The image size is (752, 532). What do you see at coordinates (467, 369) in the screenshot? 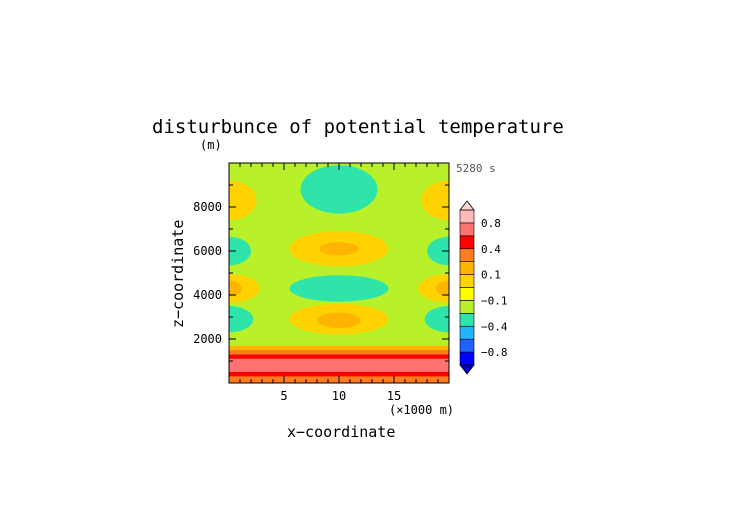
I see `colorbar-under-arrow` at bounding box center [467, 369].